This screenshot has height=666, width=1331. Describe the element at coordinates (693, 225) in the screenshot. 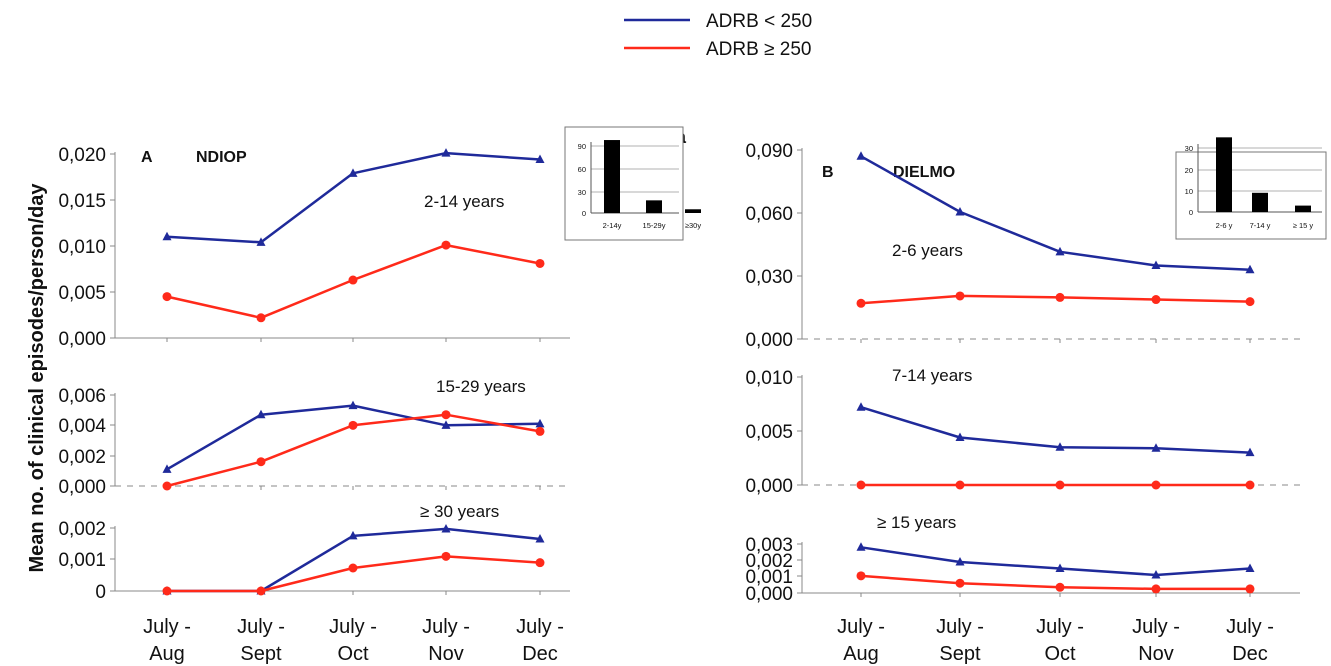

I see `inset-x-tick-label: ≥30y` at that location.